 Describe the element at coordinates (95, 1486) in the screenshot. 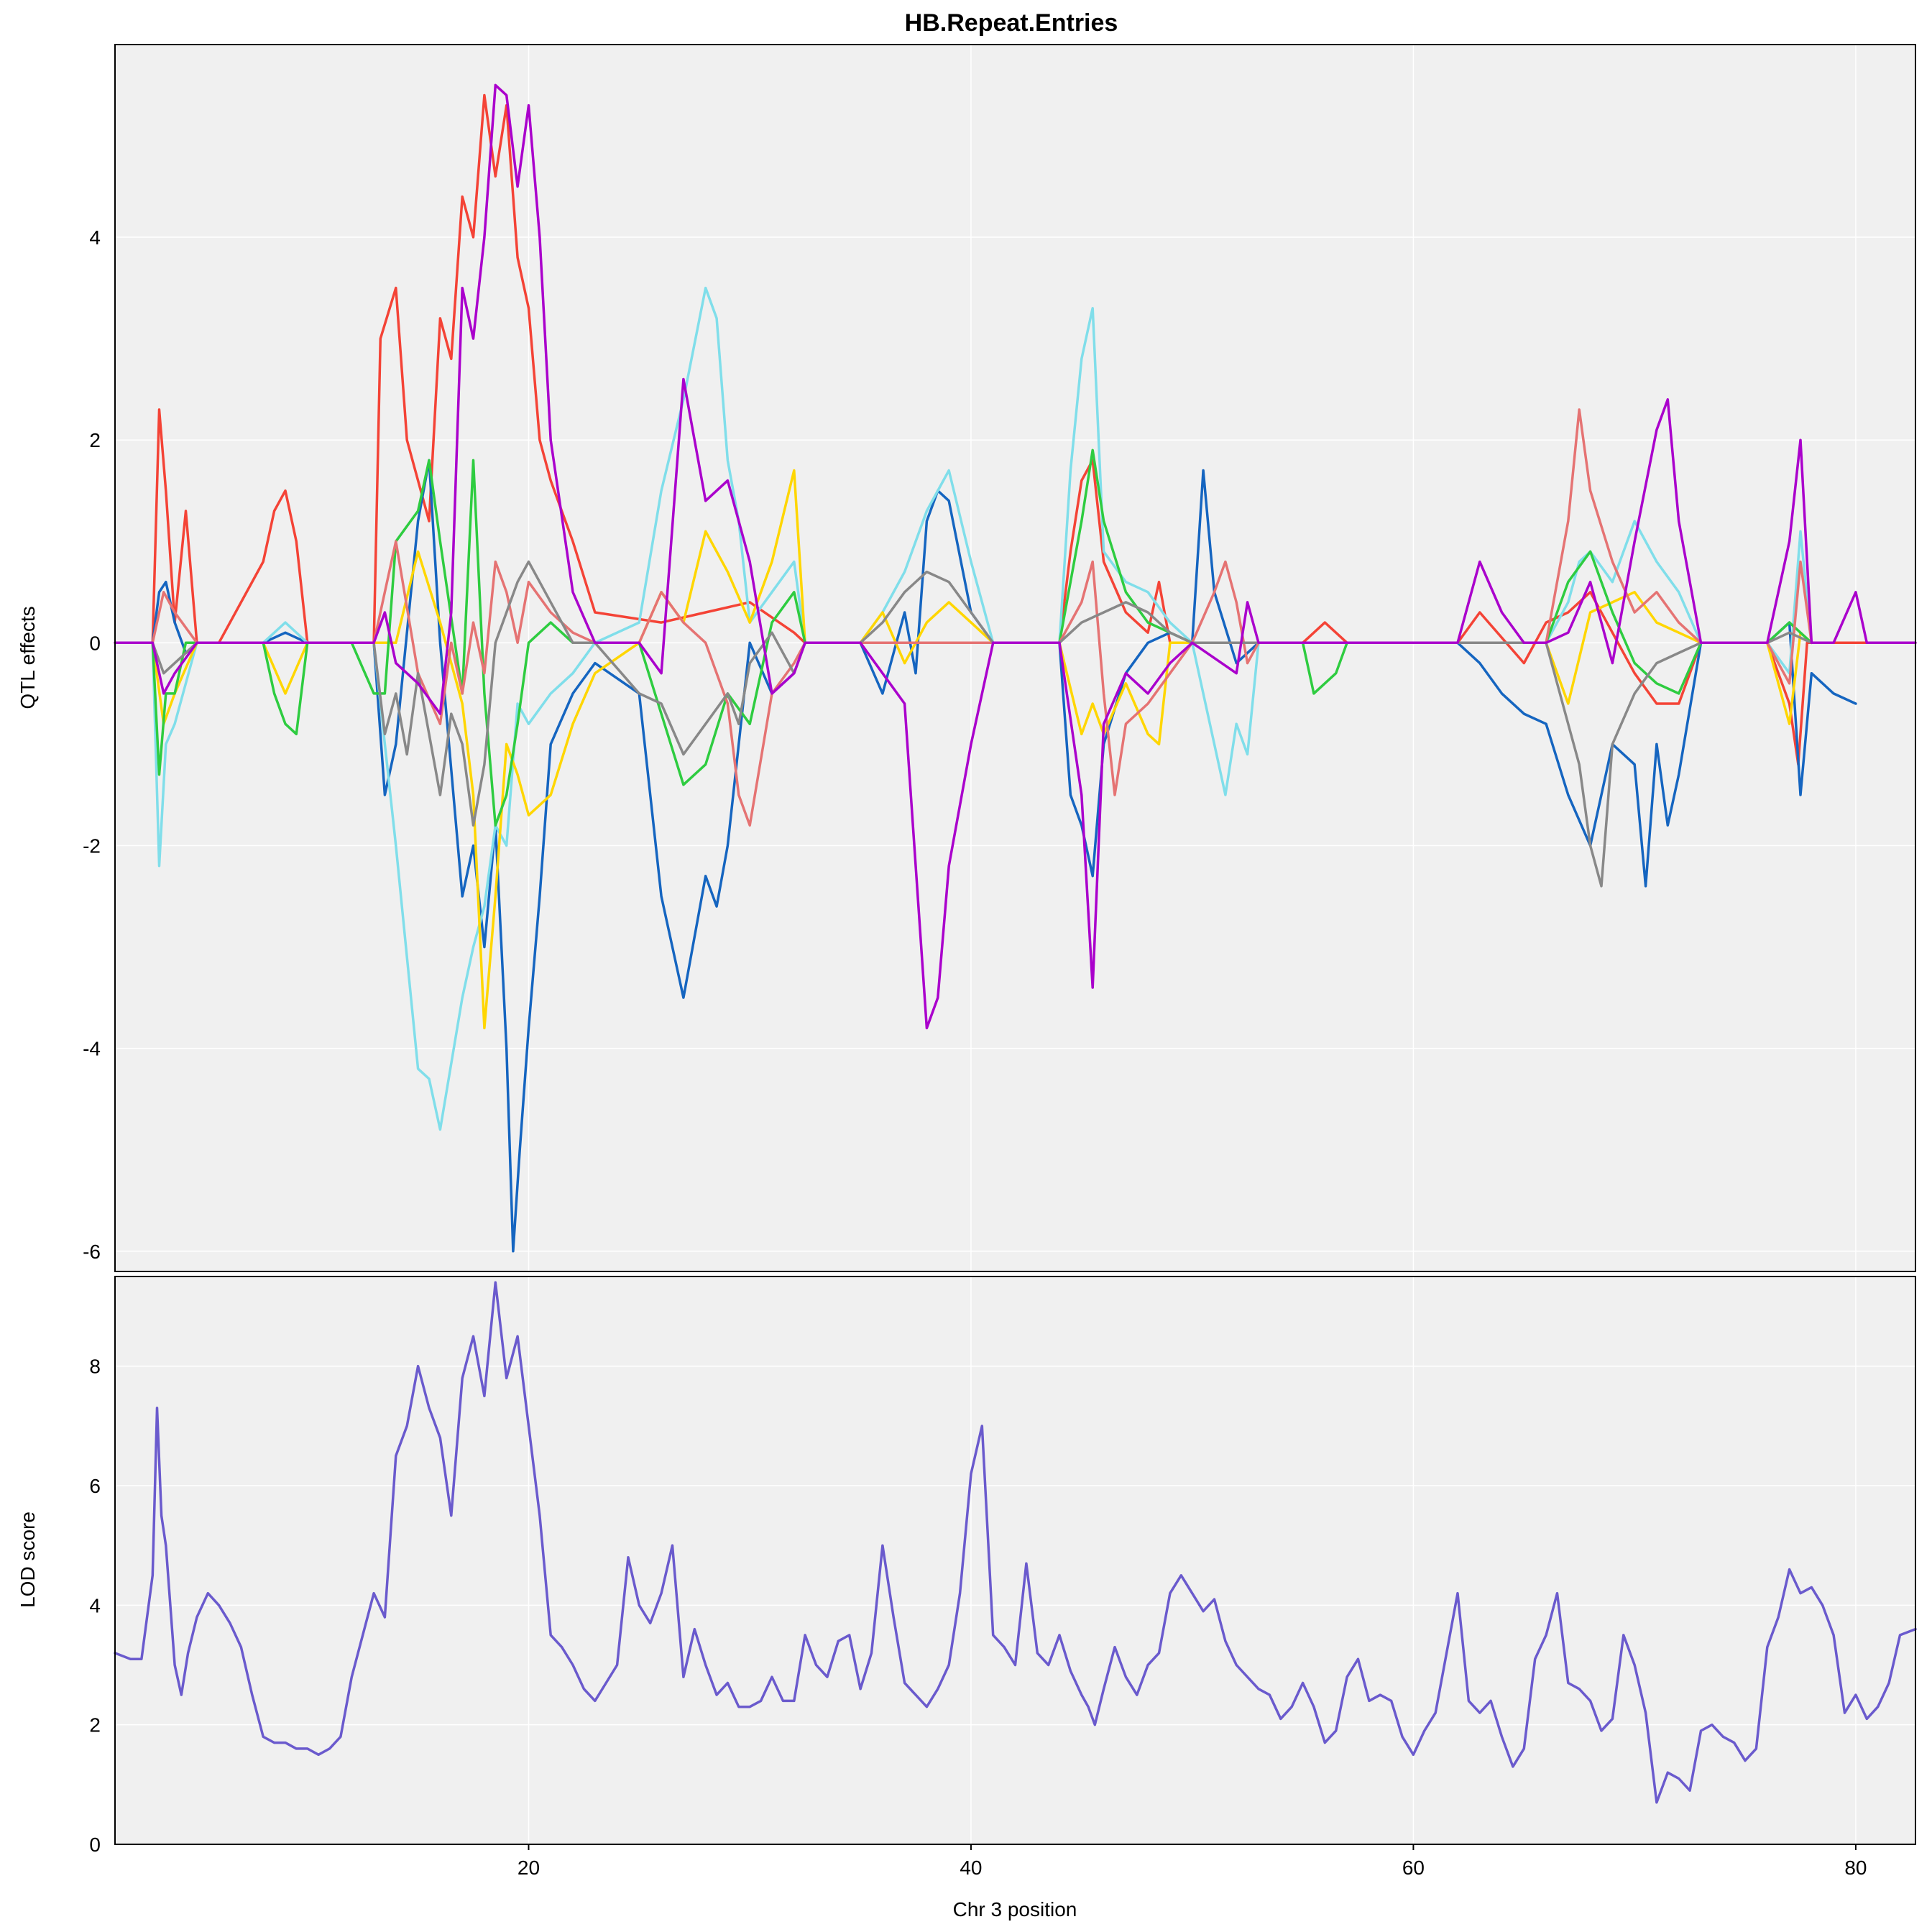

I see `lod-y-tick-label: 6` at that location.